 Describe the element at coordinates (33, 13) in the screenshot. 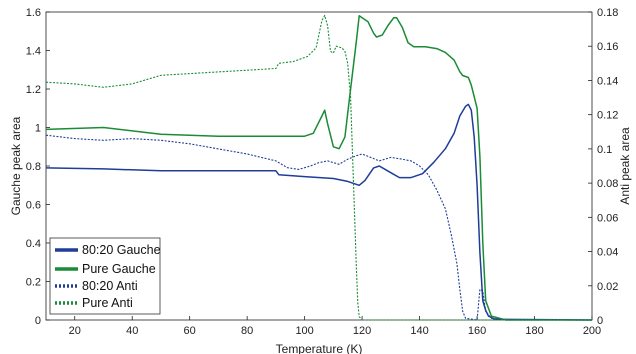

I see `left-y-tick-label: 1.6` at that location.